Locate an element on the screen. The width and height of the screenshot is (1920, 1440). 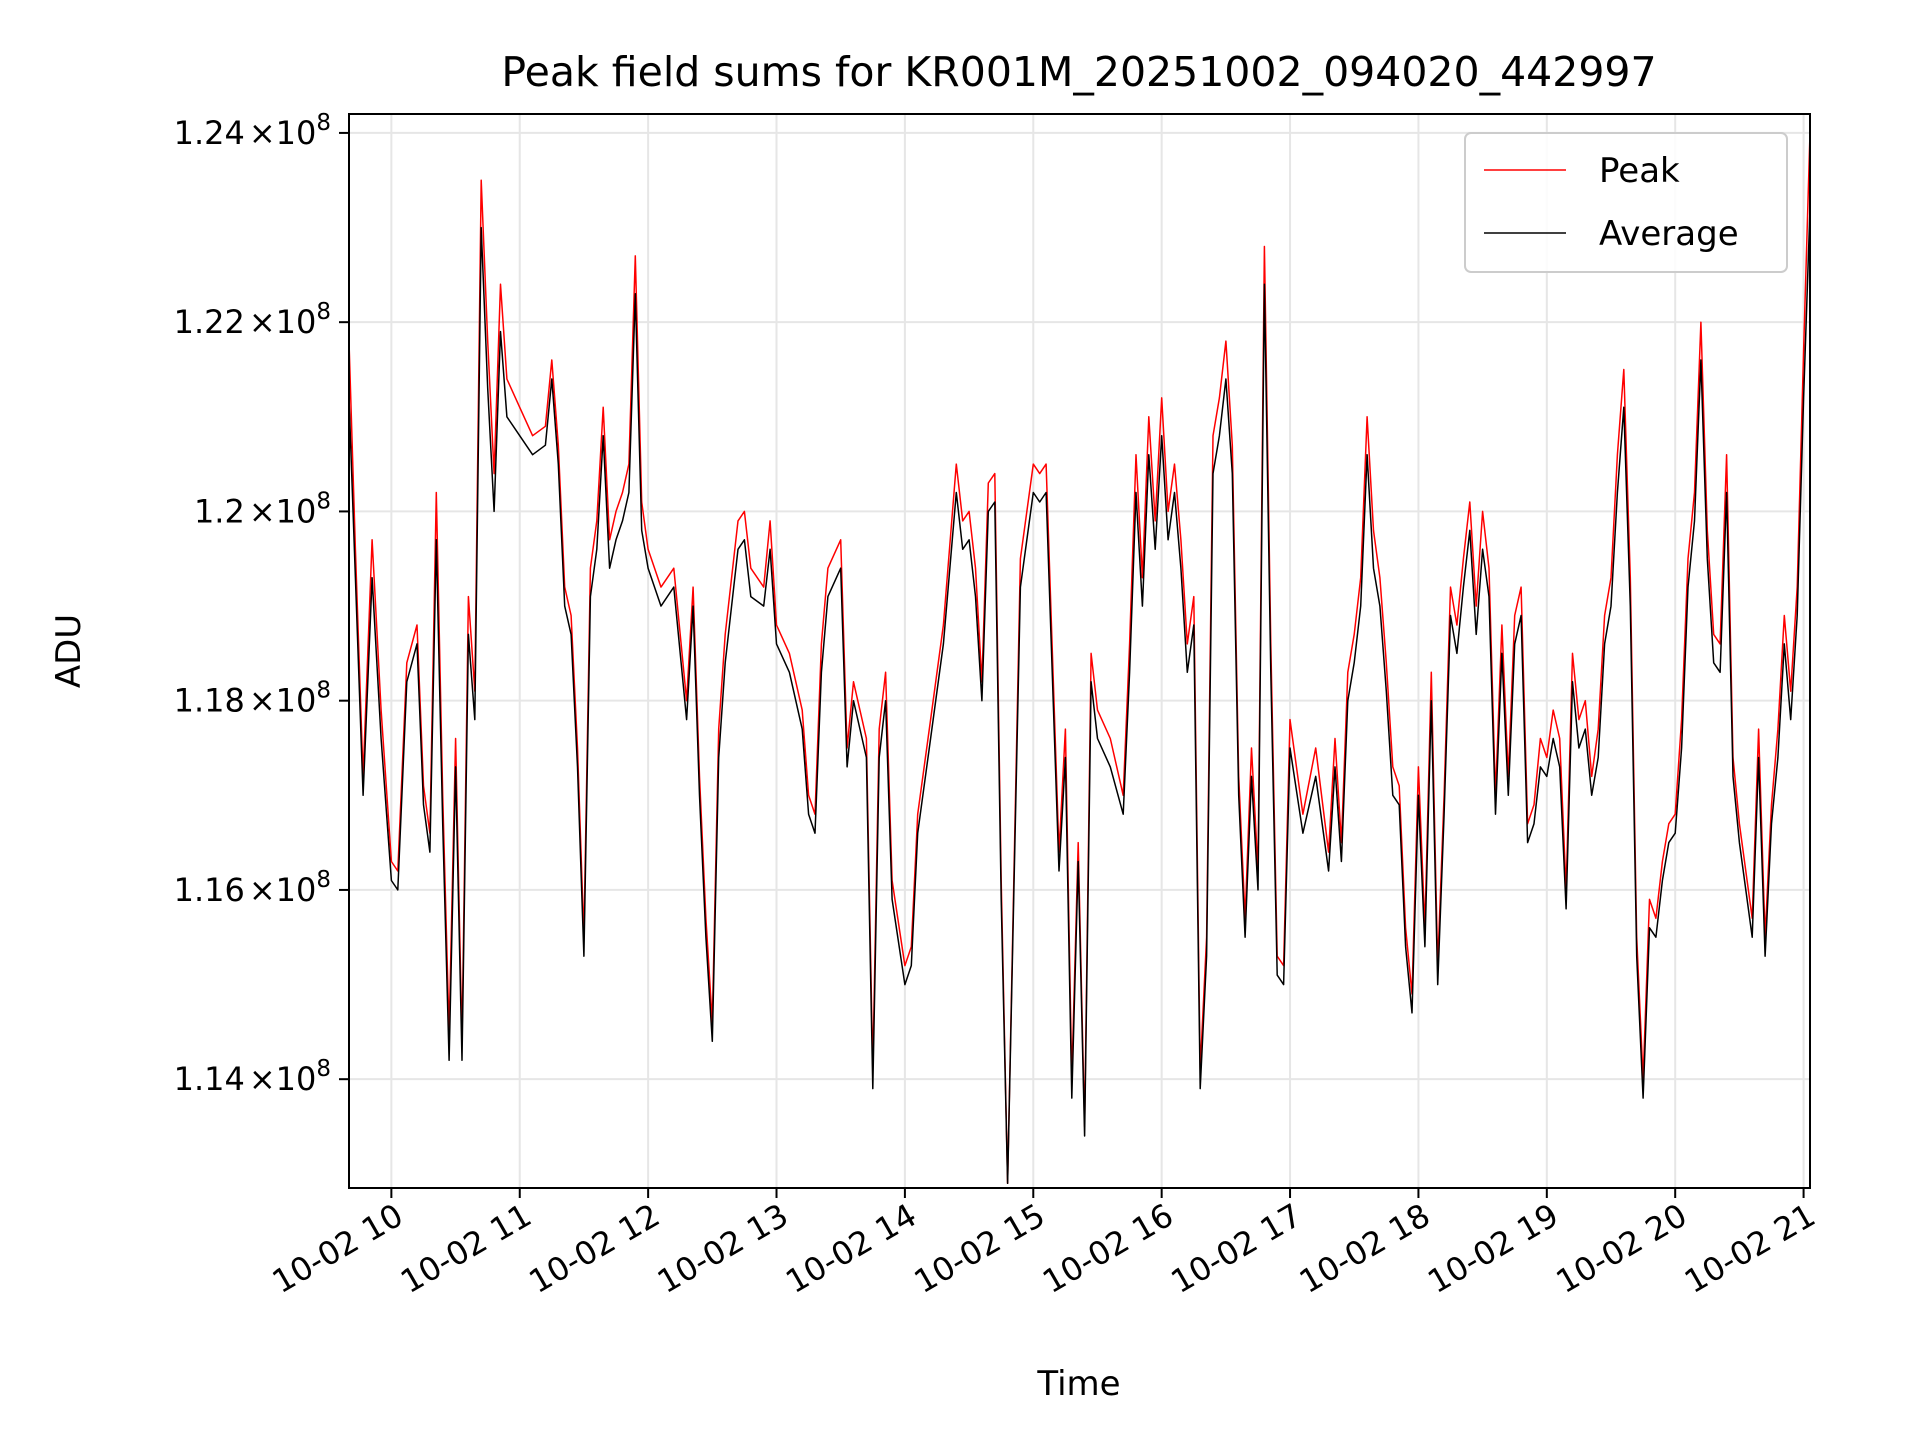
legend-box is located at coordinates (1626, 202).